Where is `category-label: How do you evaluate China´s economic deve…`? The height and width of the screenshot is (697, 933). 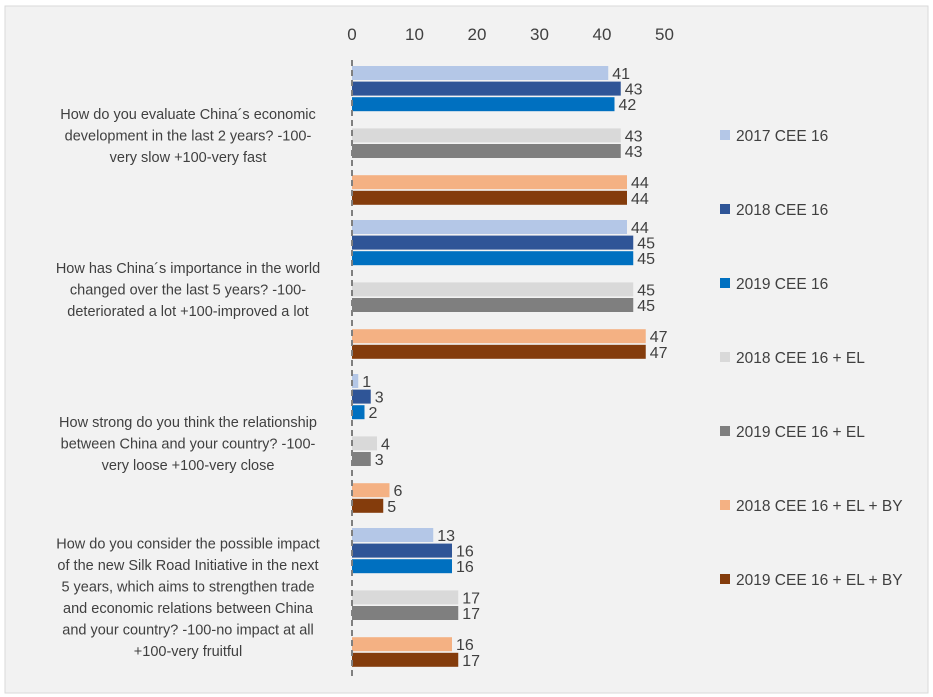
category-label: How do you evaluate China´s economic deve… is located at coordinates (188, 136).